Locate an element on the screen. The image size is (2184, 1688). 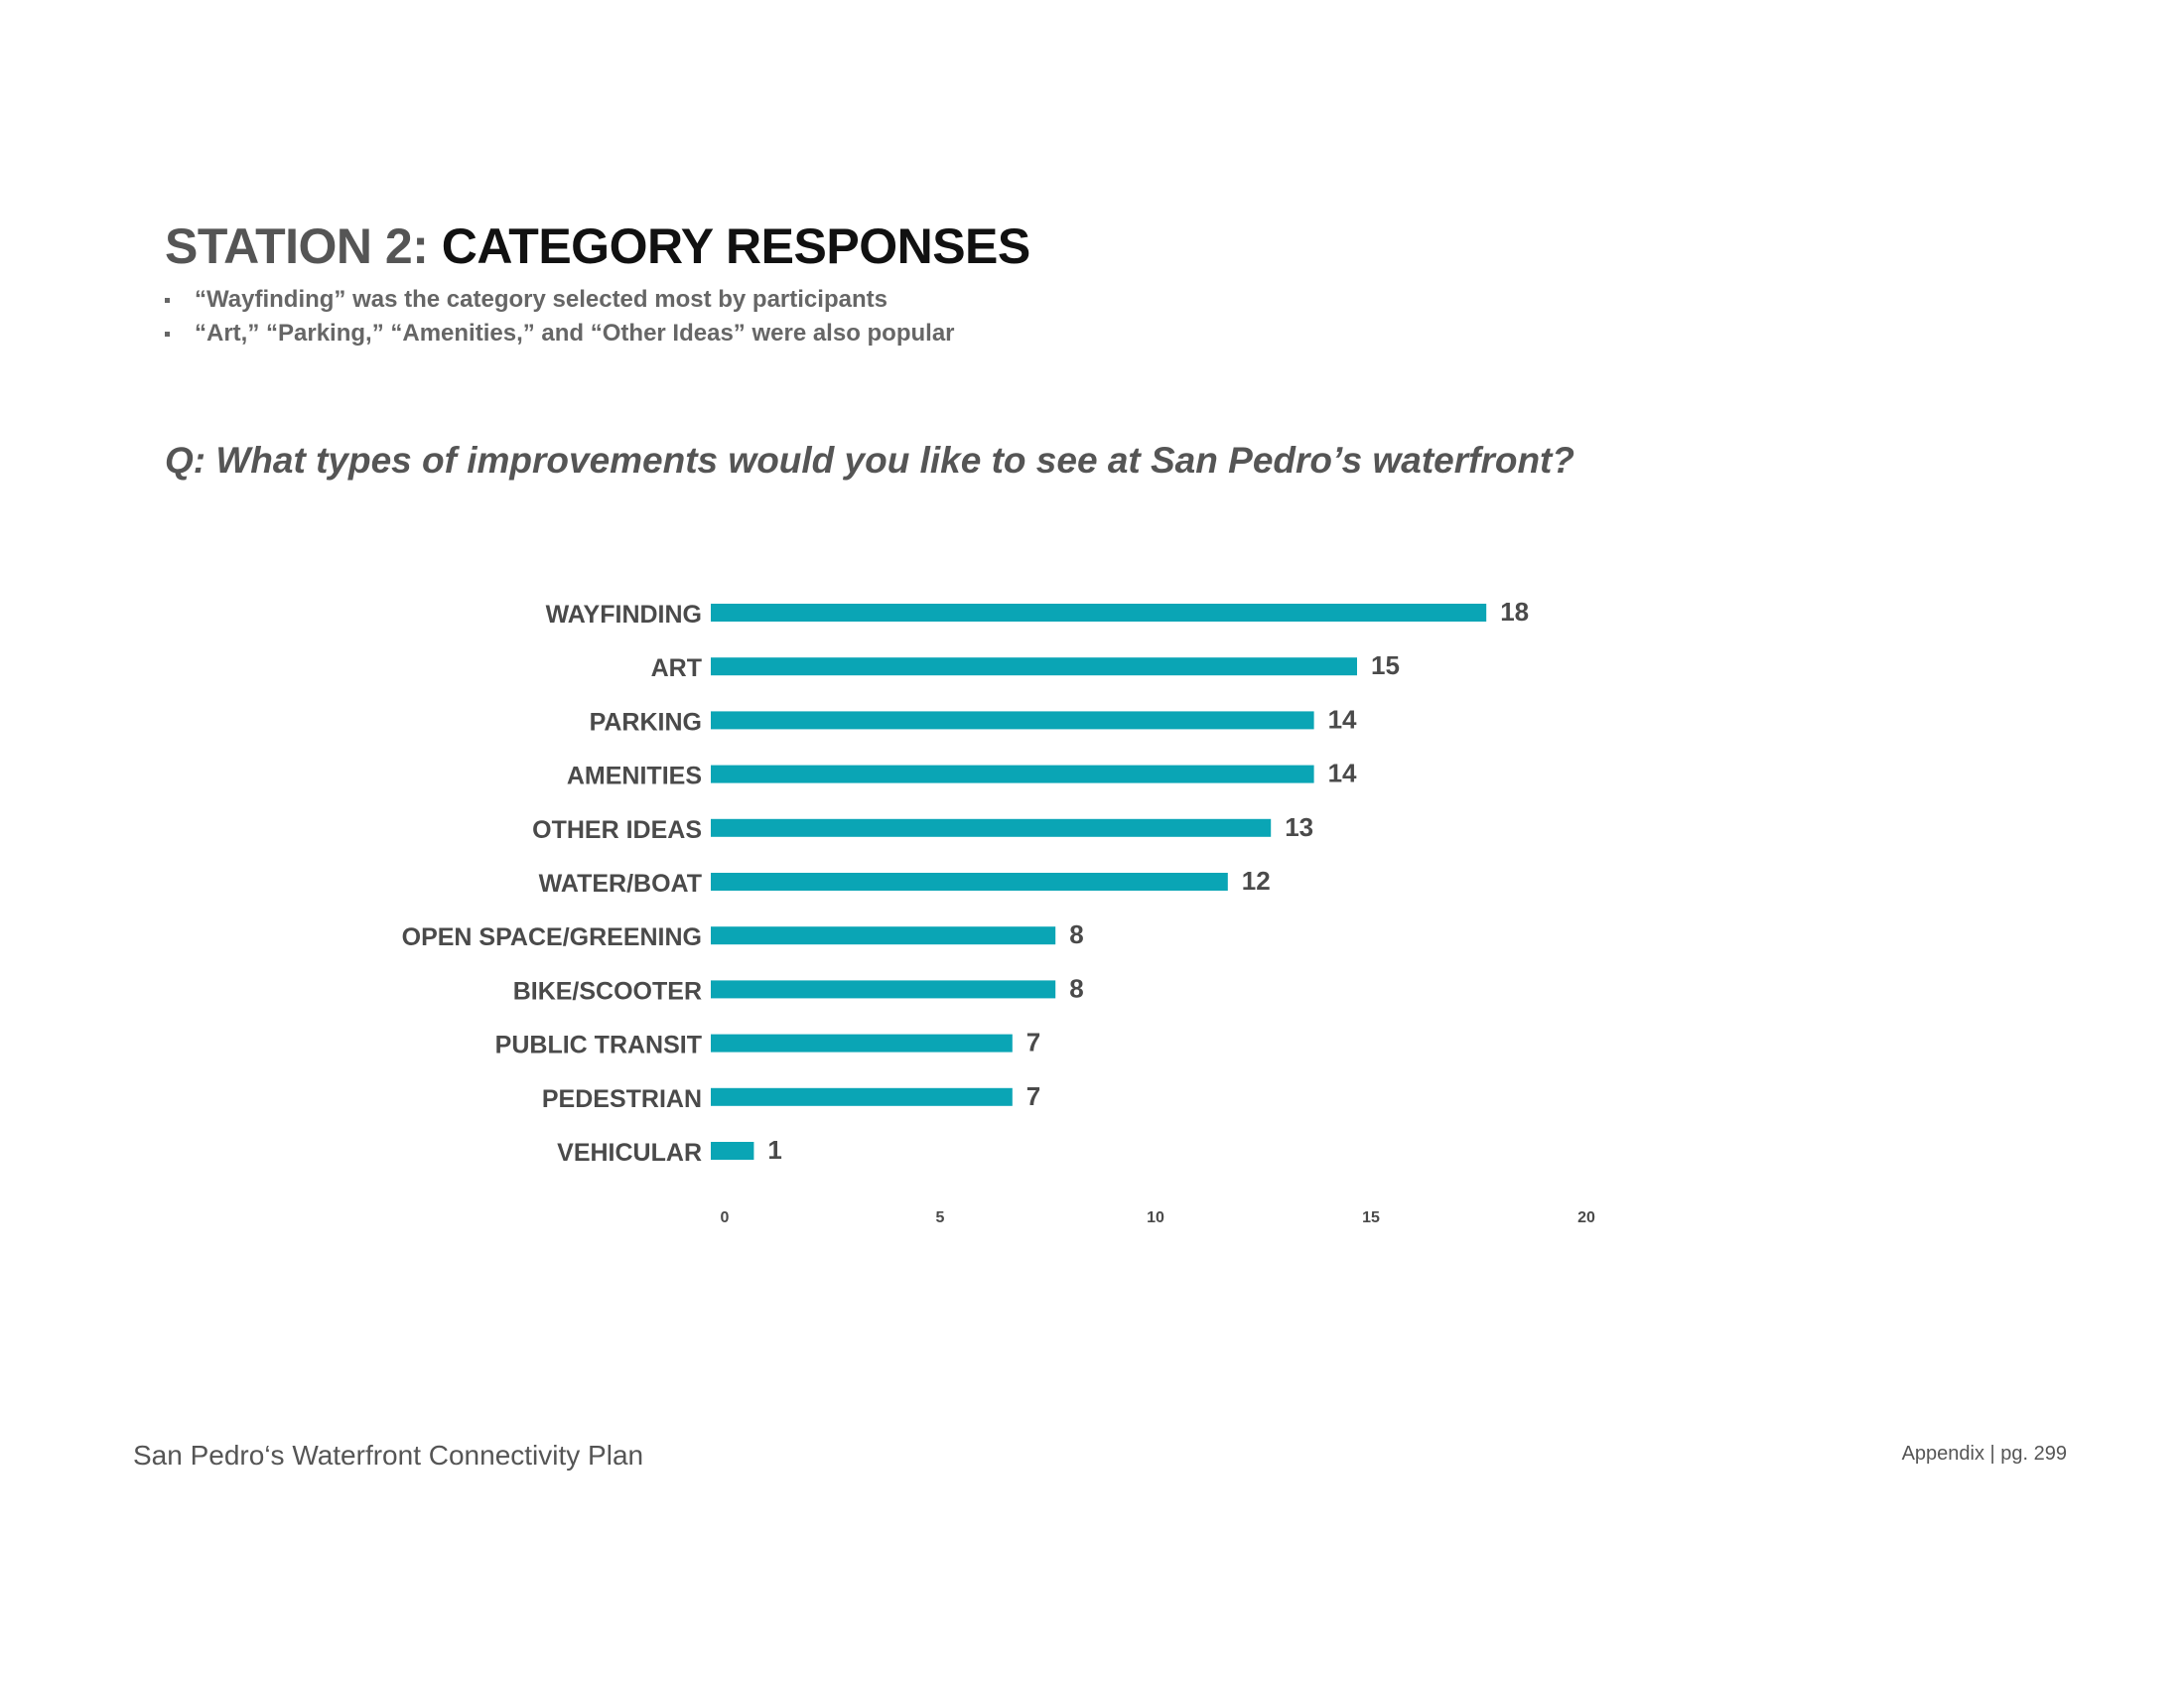
data-label: 12 is located at coordinates (1256, 881).